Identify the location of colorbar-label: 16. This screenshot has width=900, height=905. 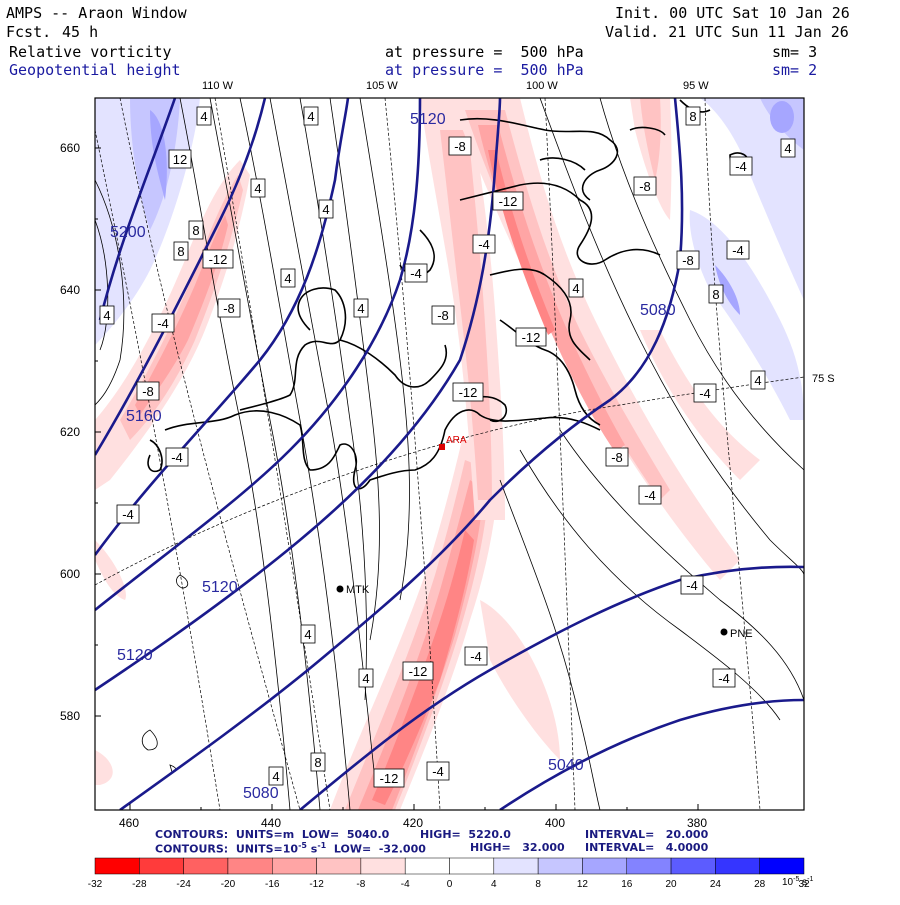
(627, 884).